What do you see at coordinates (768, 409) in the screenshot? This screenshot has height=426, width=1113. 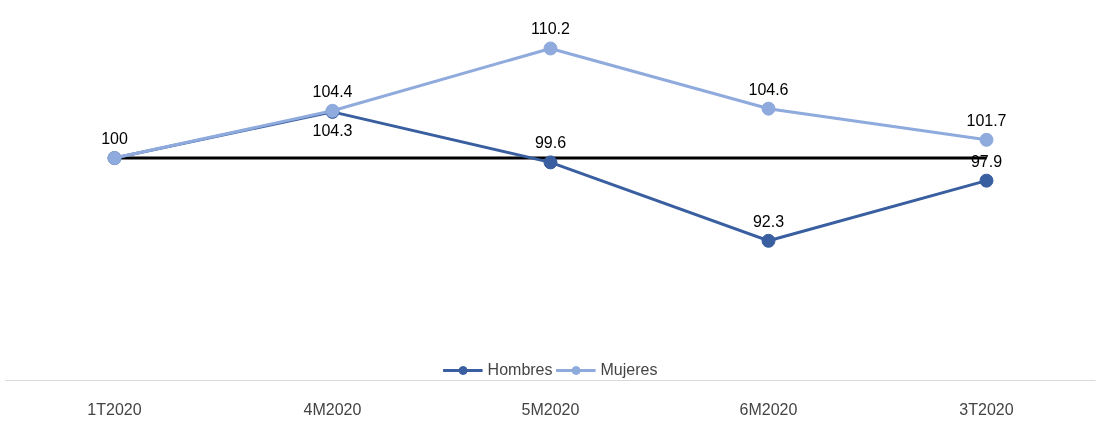 I see `x-tick-label: 6M2020` at bounding box center [768, 409].